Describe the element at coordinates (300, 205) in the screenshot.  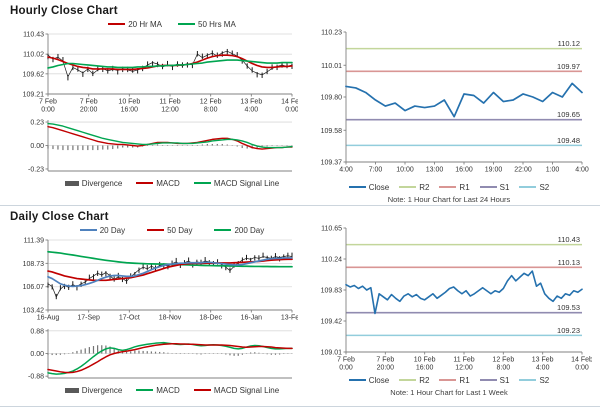
I see `section-divider` at that location.